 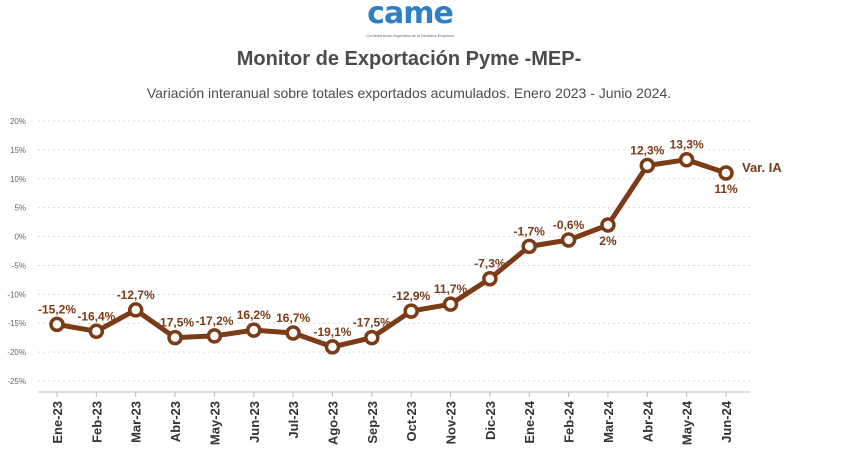 What do you see at coordinates (530, 231) in the screenshot?
I see `data-label: -1,7%` at bounding box center [530, 231].